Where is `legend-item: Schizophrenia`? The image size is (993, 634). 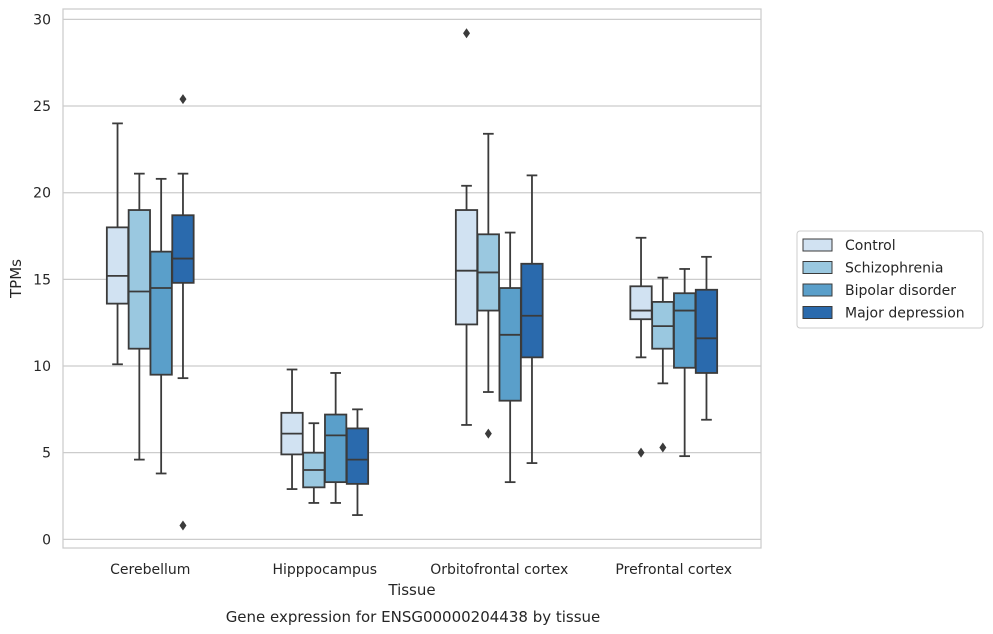
legend-item: Schizophrenia is located at coordinates (872, 269).